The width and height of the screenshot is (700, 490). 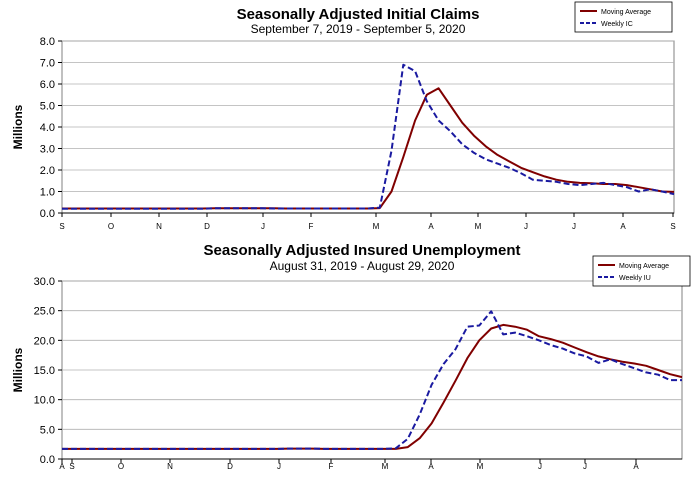 What do you see at coordinates (47, 128) in the screenshot?
I see `y-tick-label: 4.0` at bounding box center [47, 128].